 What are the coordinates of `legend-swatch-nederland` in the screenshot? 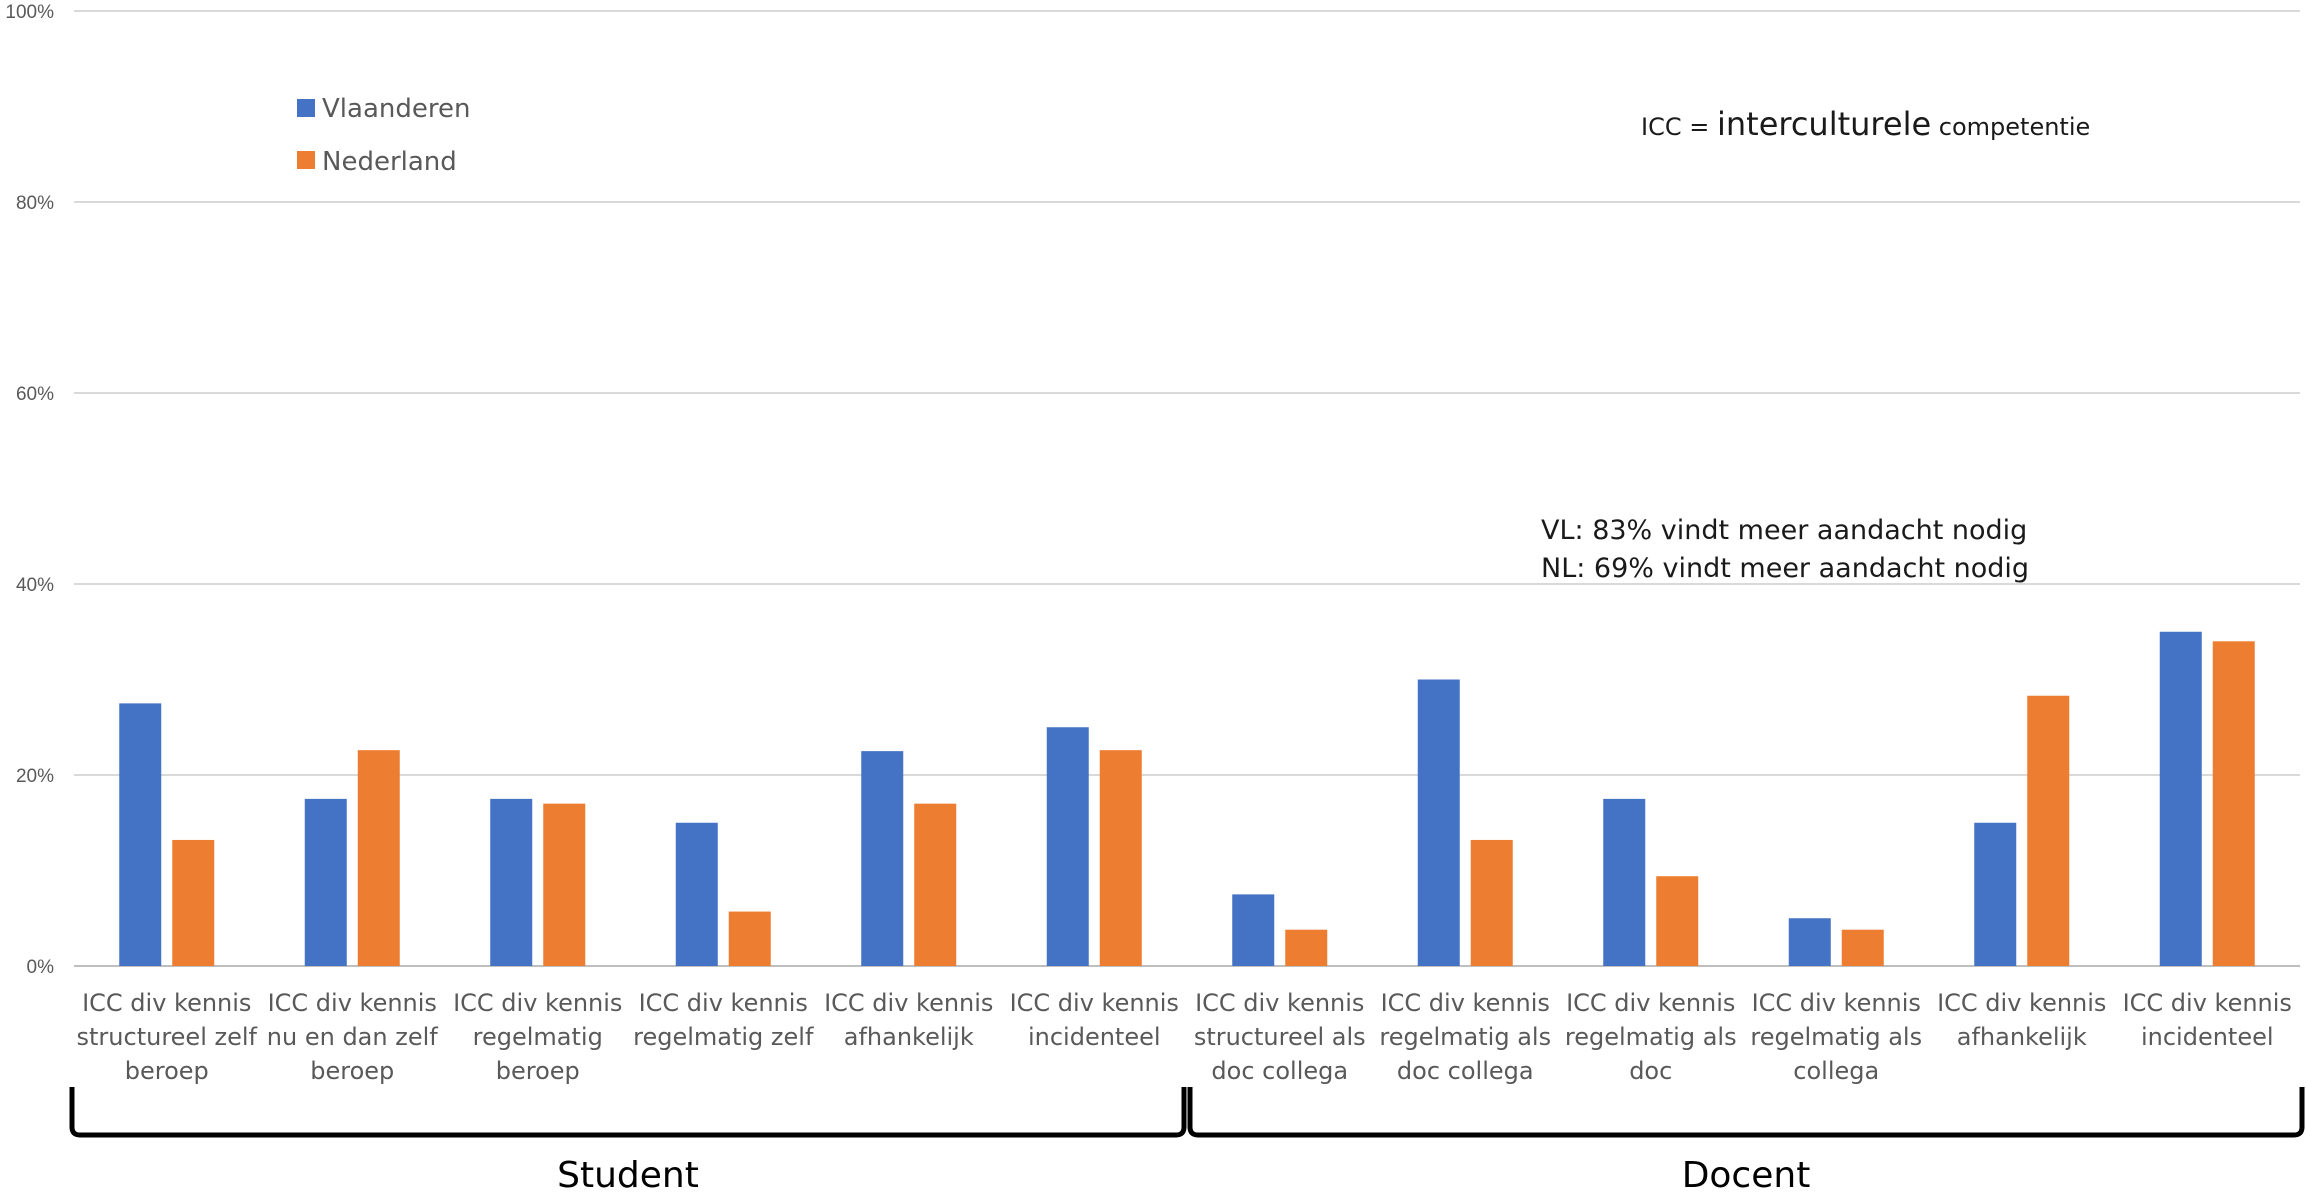 It's located at (306, 160).